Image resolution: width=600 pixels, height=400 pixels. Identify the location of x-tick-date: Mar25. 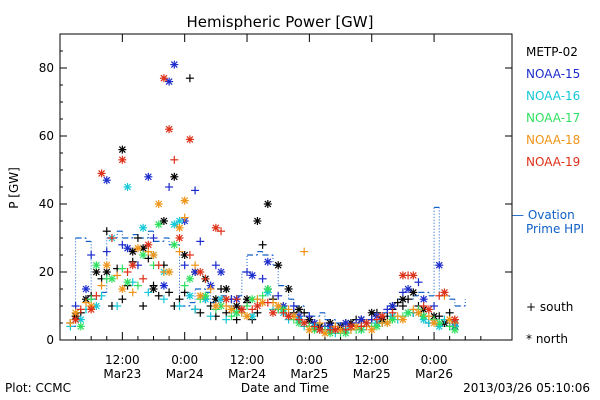
(372, 374).